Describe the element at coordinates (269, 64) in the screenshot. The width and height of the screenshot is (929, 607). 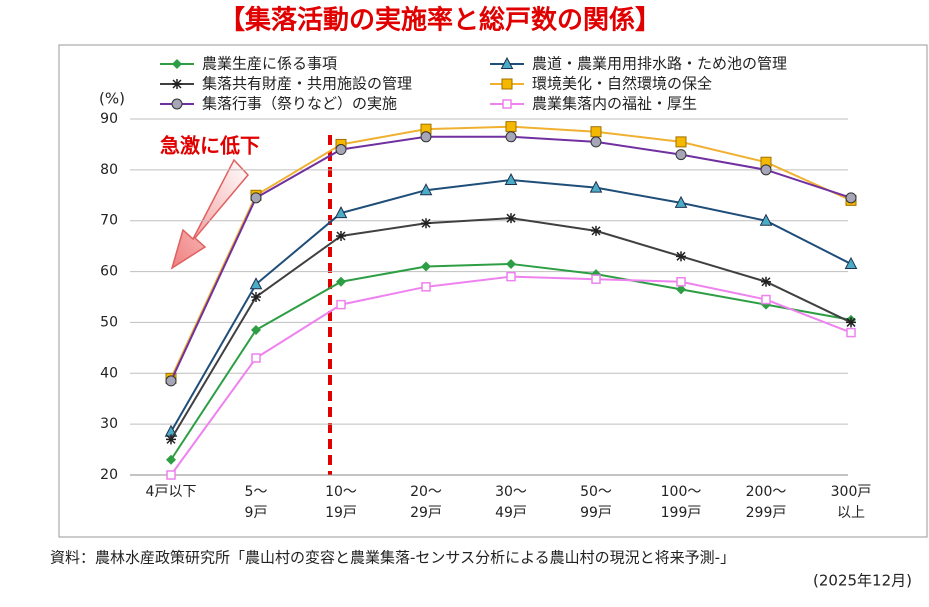
I see `legend-label: 農業生産に係る事項` at that location.